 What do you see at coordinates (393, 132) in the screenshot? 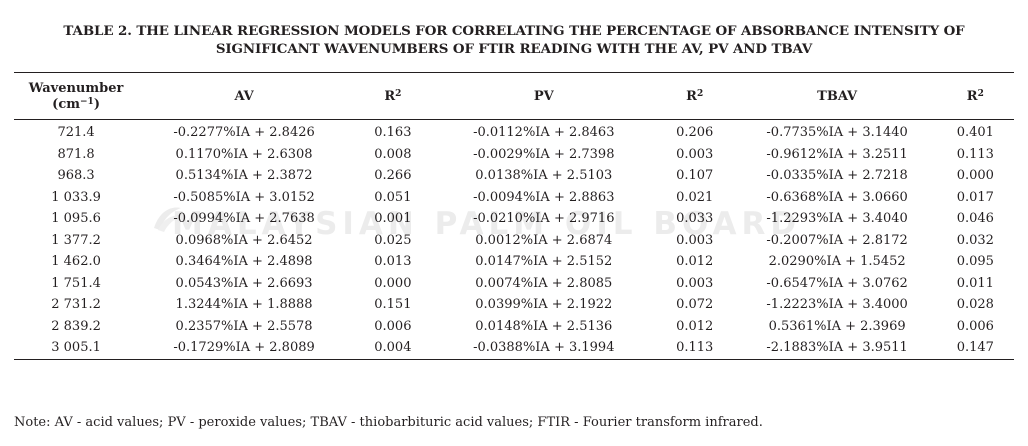
I see `cell-r2-av: 0.163` at bounding box center [393, 132].